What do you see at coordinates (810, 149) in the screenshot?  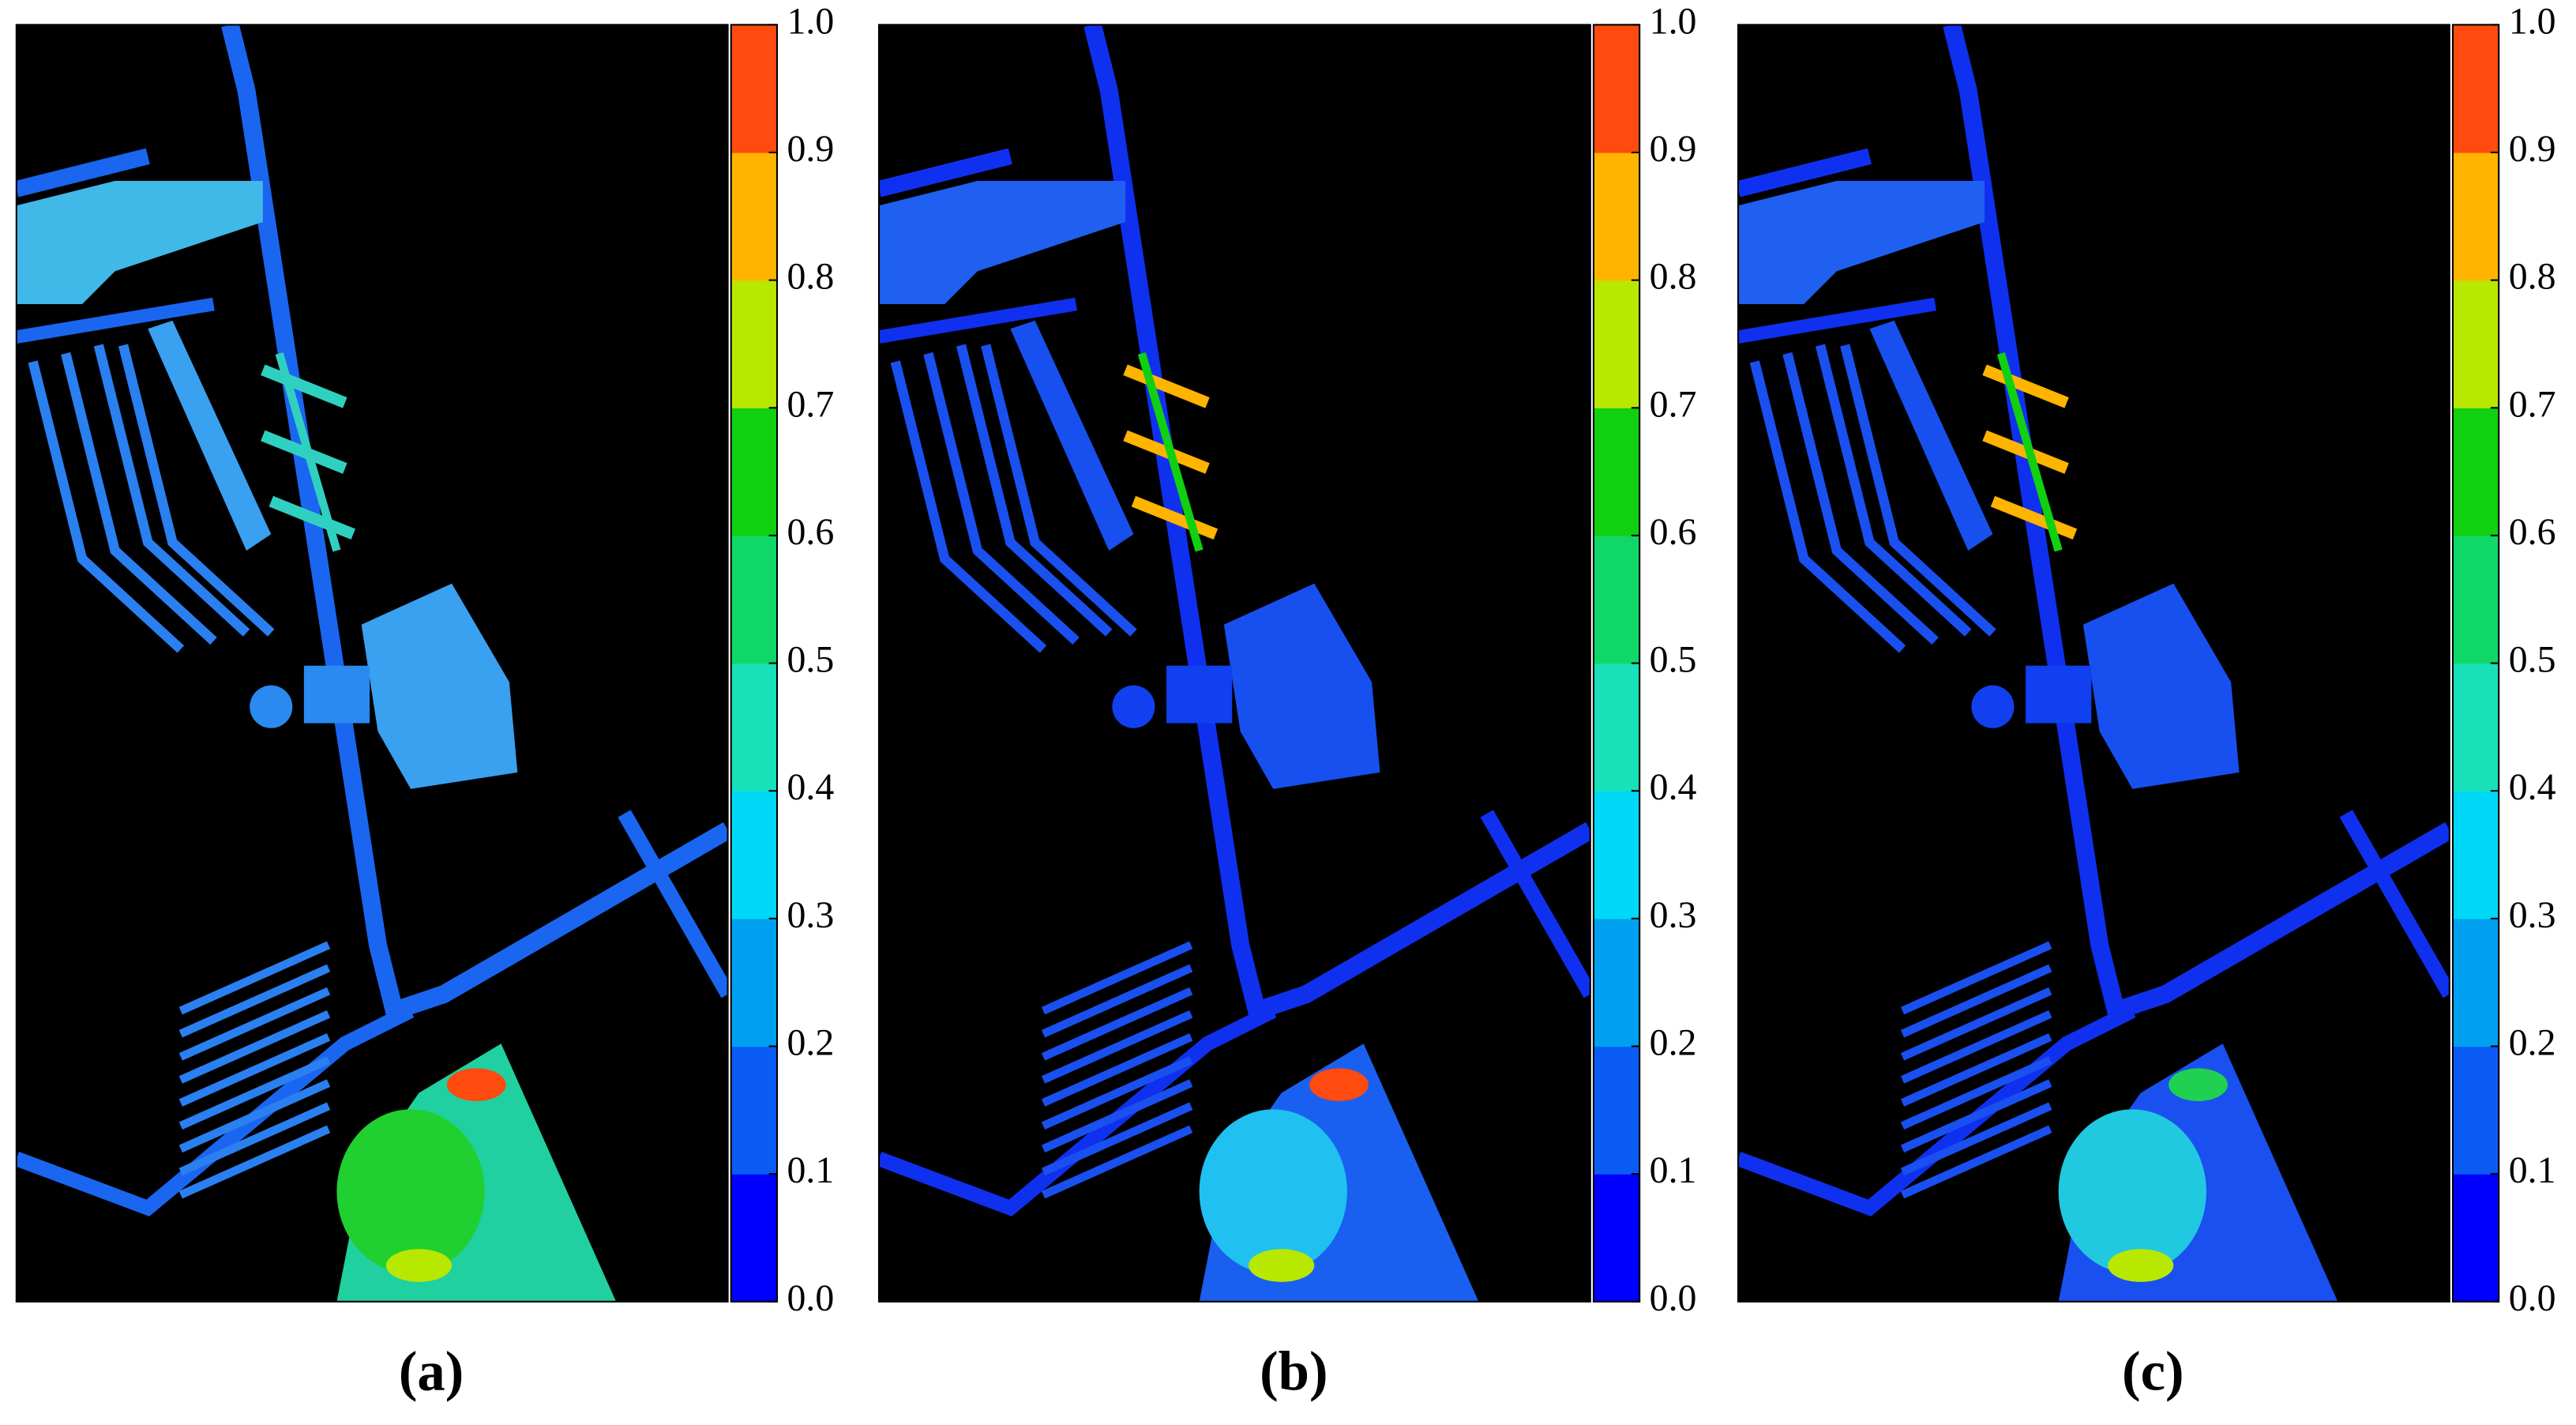 I see `colorbar-tick-label: 0.9` at bounding box center [810, 149].